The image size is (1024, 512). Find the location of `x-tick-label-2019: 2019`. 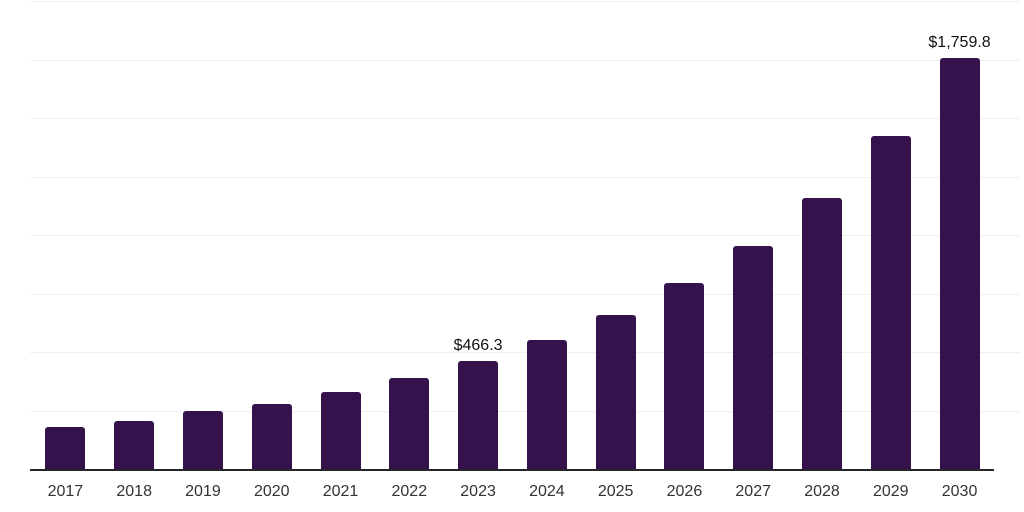

x-tick-label-2019: 2019 is located at coordinates (203, 491).